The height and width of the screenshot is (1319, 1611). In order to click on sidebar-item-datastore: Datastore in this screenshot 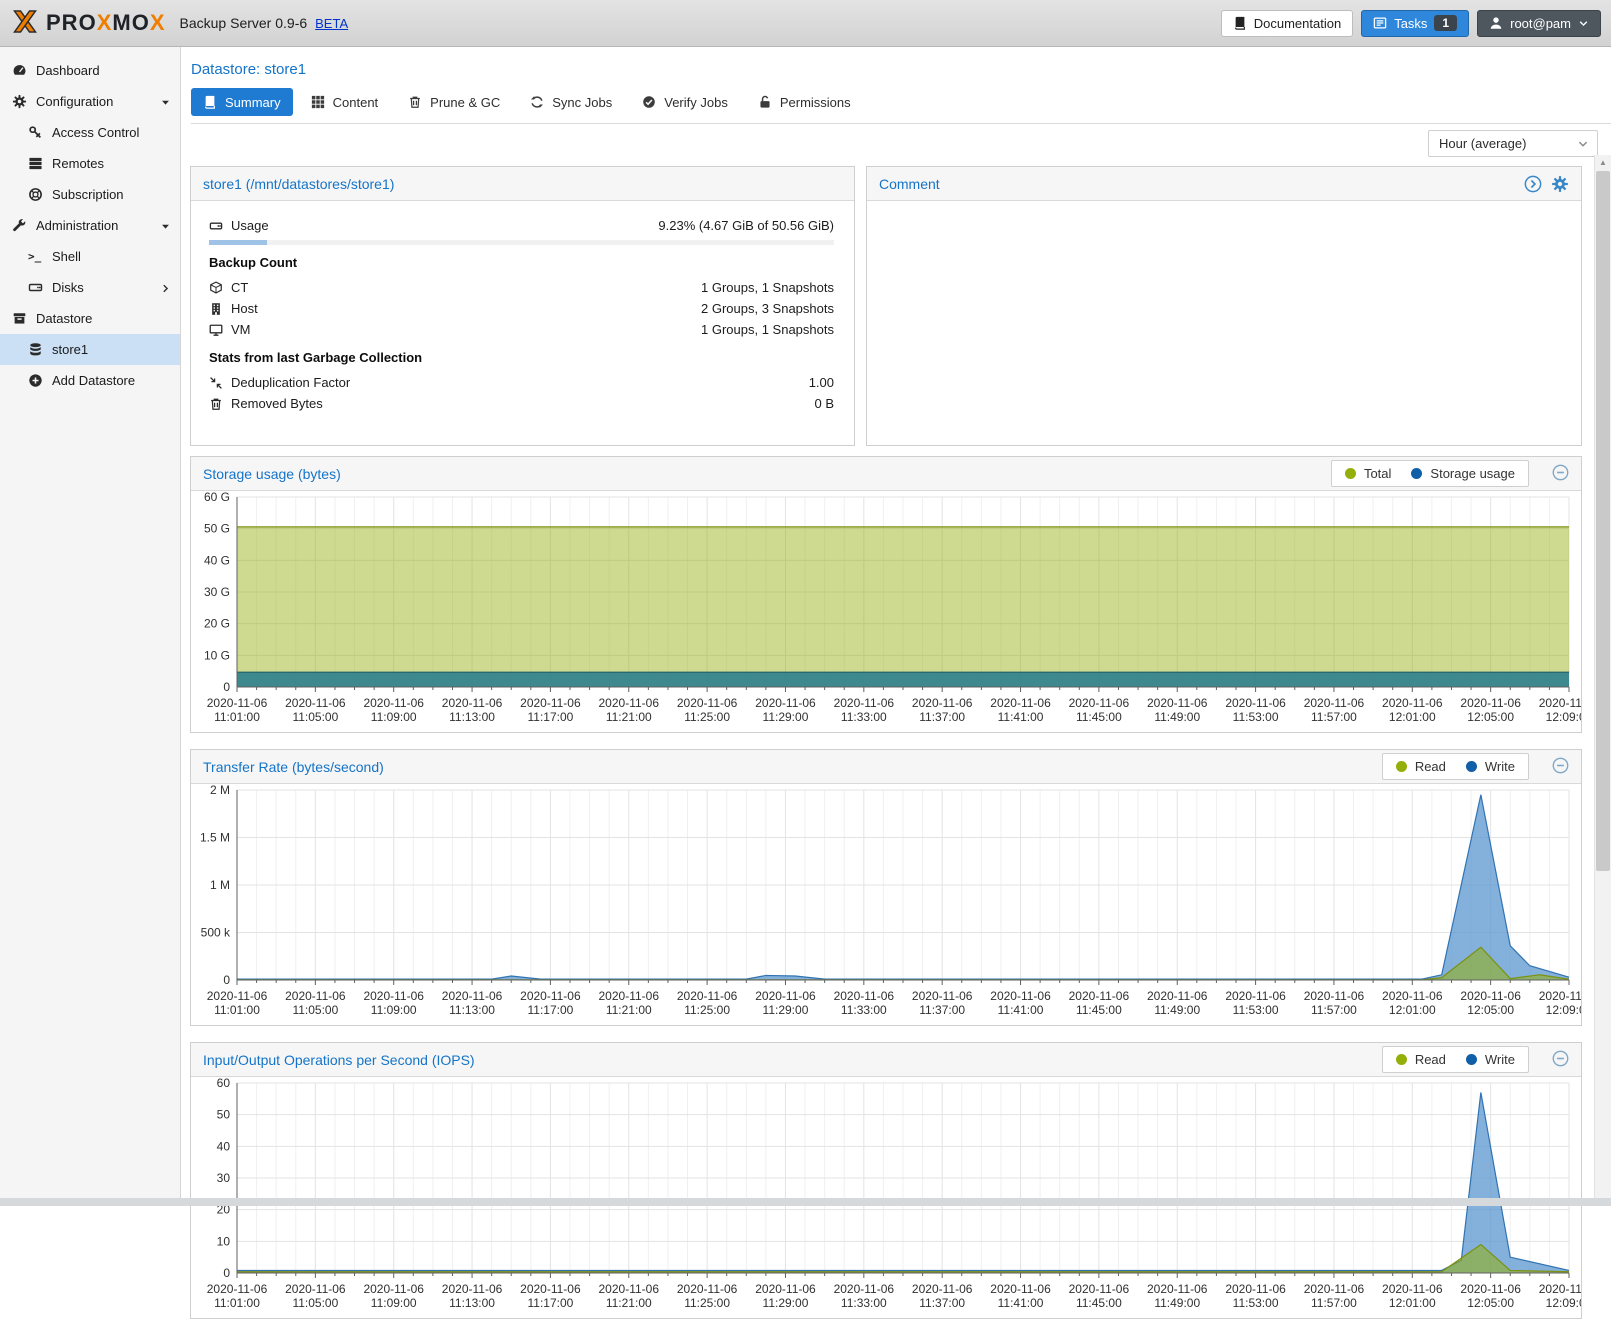, I will do `click(90, 318)`.